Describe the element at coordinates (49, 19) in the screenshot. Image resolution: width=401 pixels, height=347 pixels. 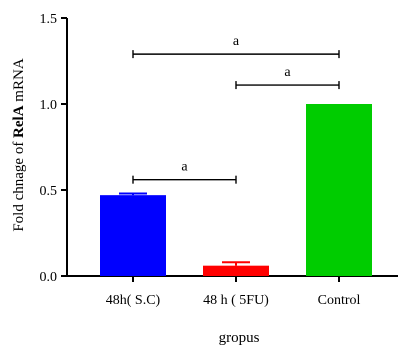
I see `y-tick-label: 1.5` at that location.